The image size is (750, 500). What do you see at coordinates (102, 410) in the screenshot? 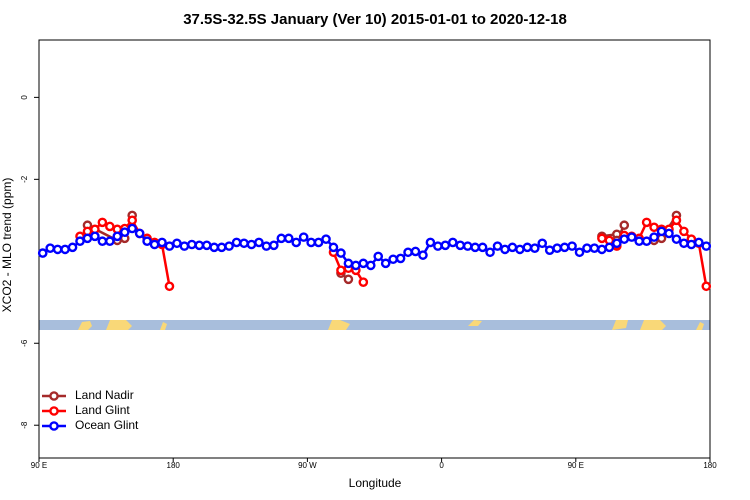
I see `legend-label: Land Glint` at bounding box center [102, 410].